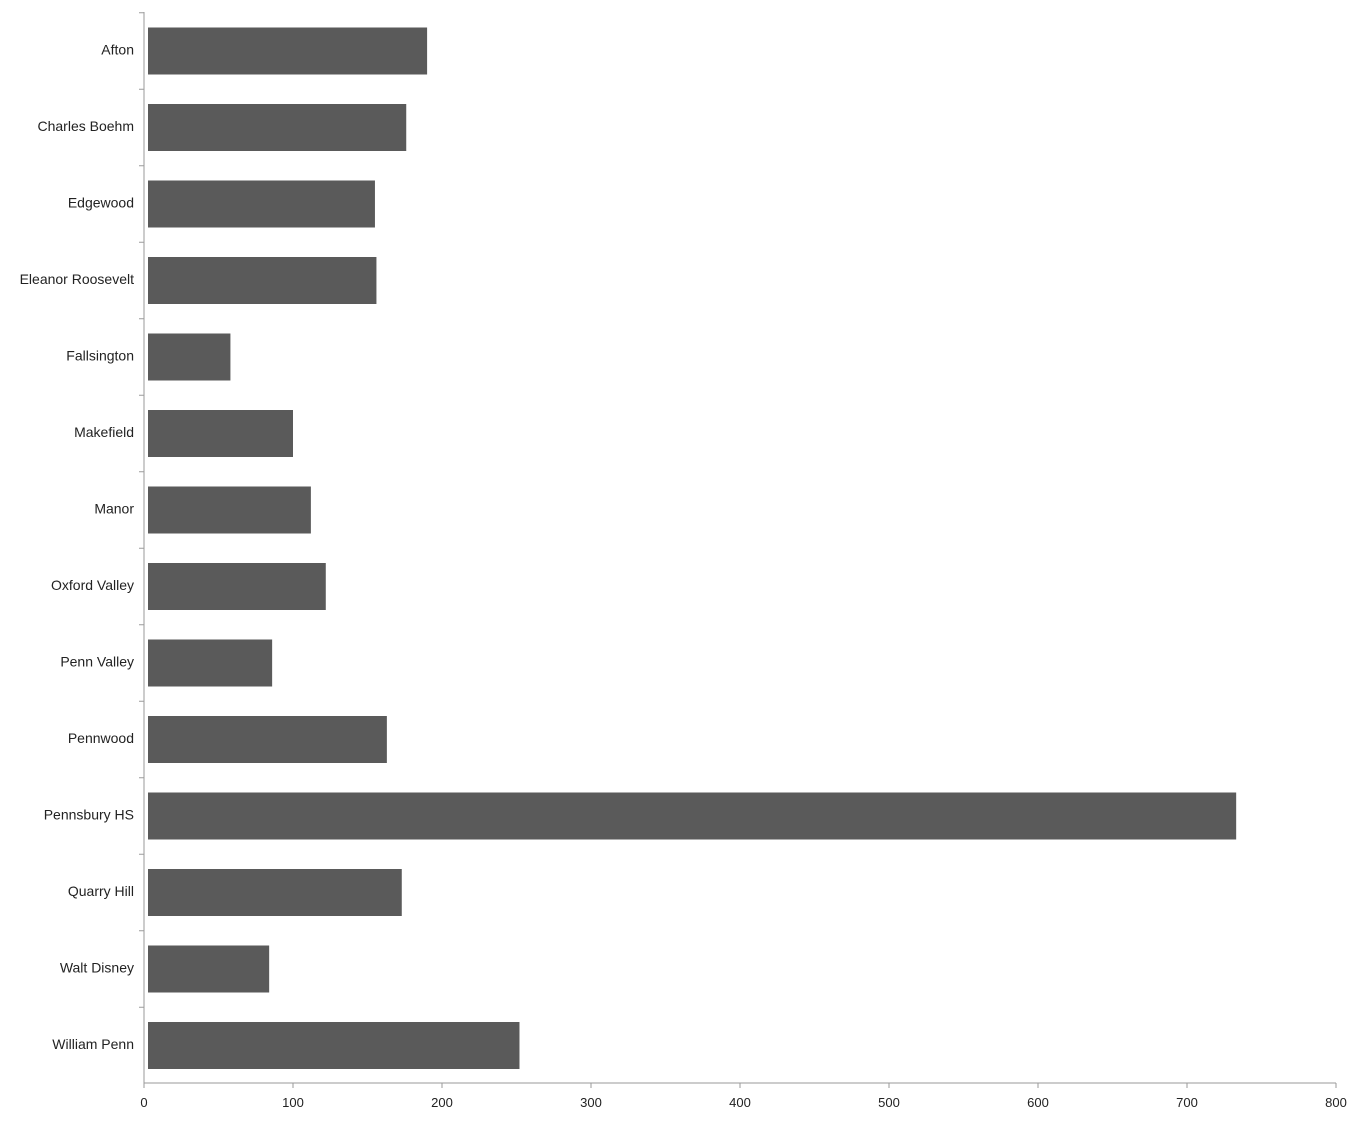 The height and width of the screenshot is (1121, 1366). Describe the element at coordinates (89, 815) in the screenshot. I see `category-label: Pennsbury HS` at that location.